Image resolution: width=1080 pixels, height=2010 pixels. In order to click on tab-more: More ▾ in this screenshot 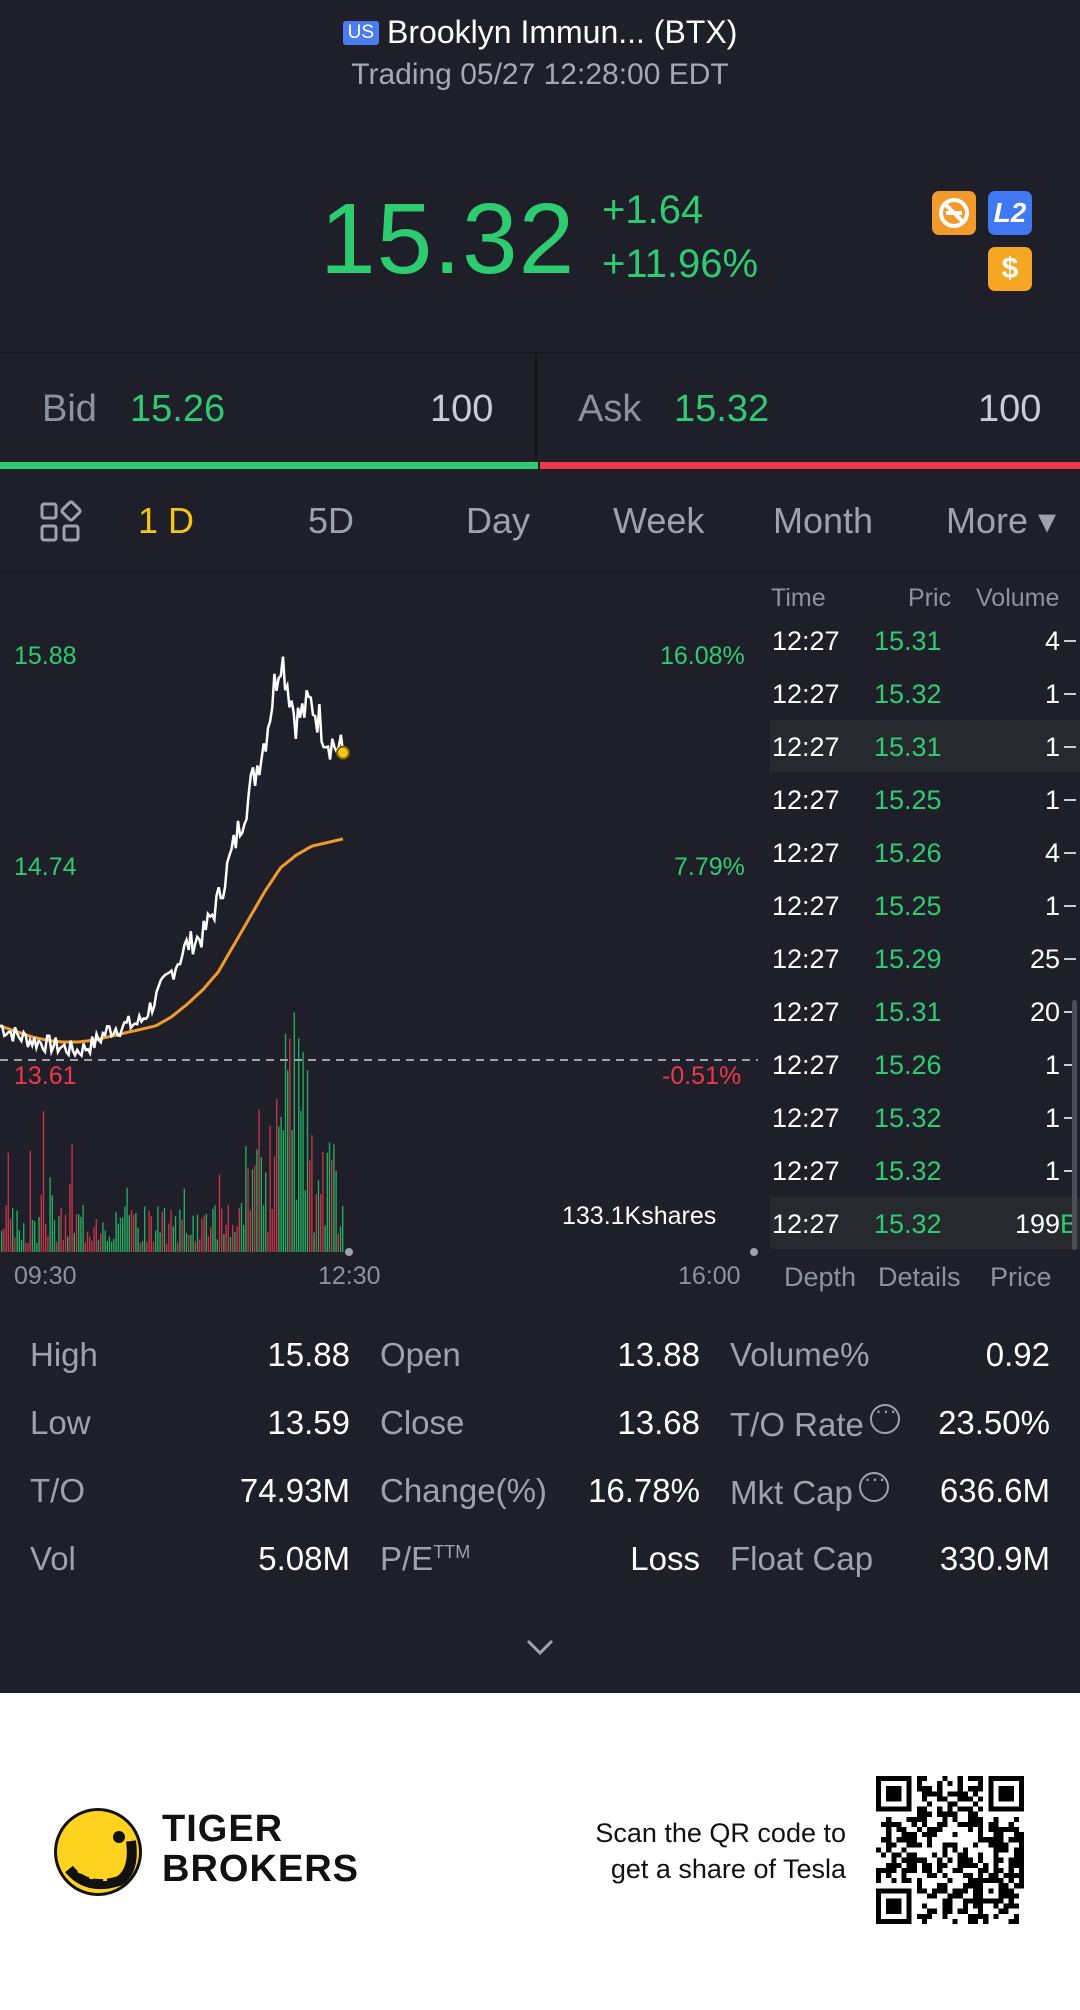, I will do `click(1001, 520)`.